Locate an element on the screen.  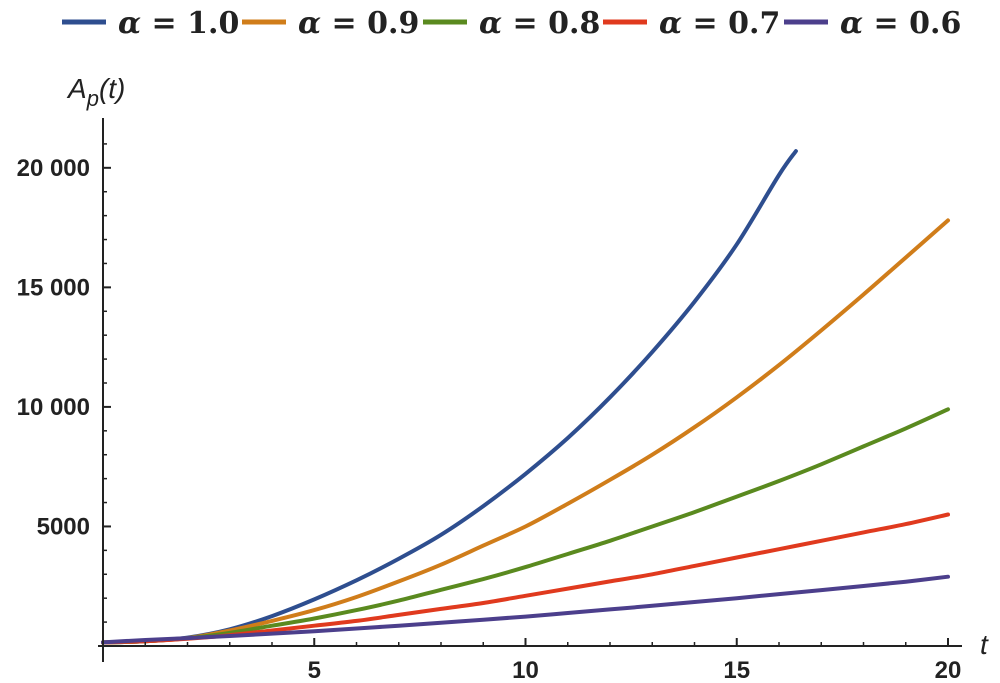
y-tick-label: 5000 is located at coordinates (63, 526).